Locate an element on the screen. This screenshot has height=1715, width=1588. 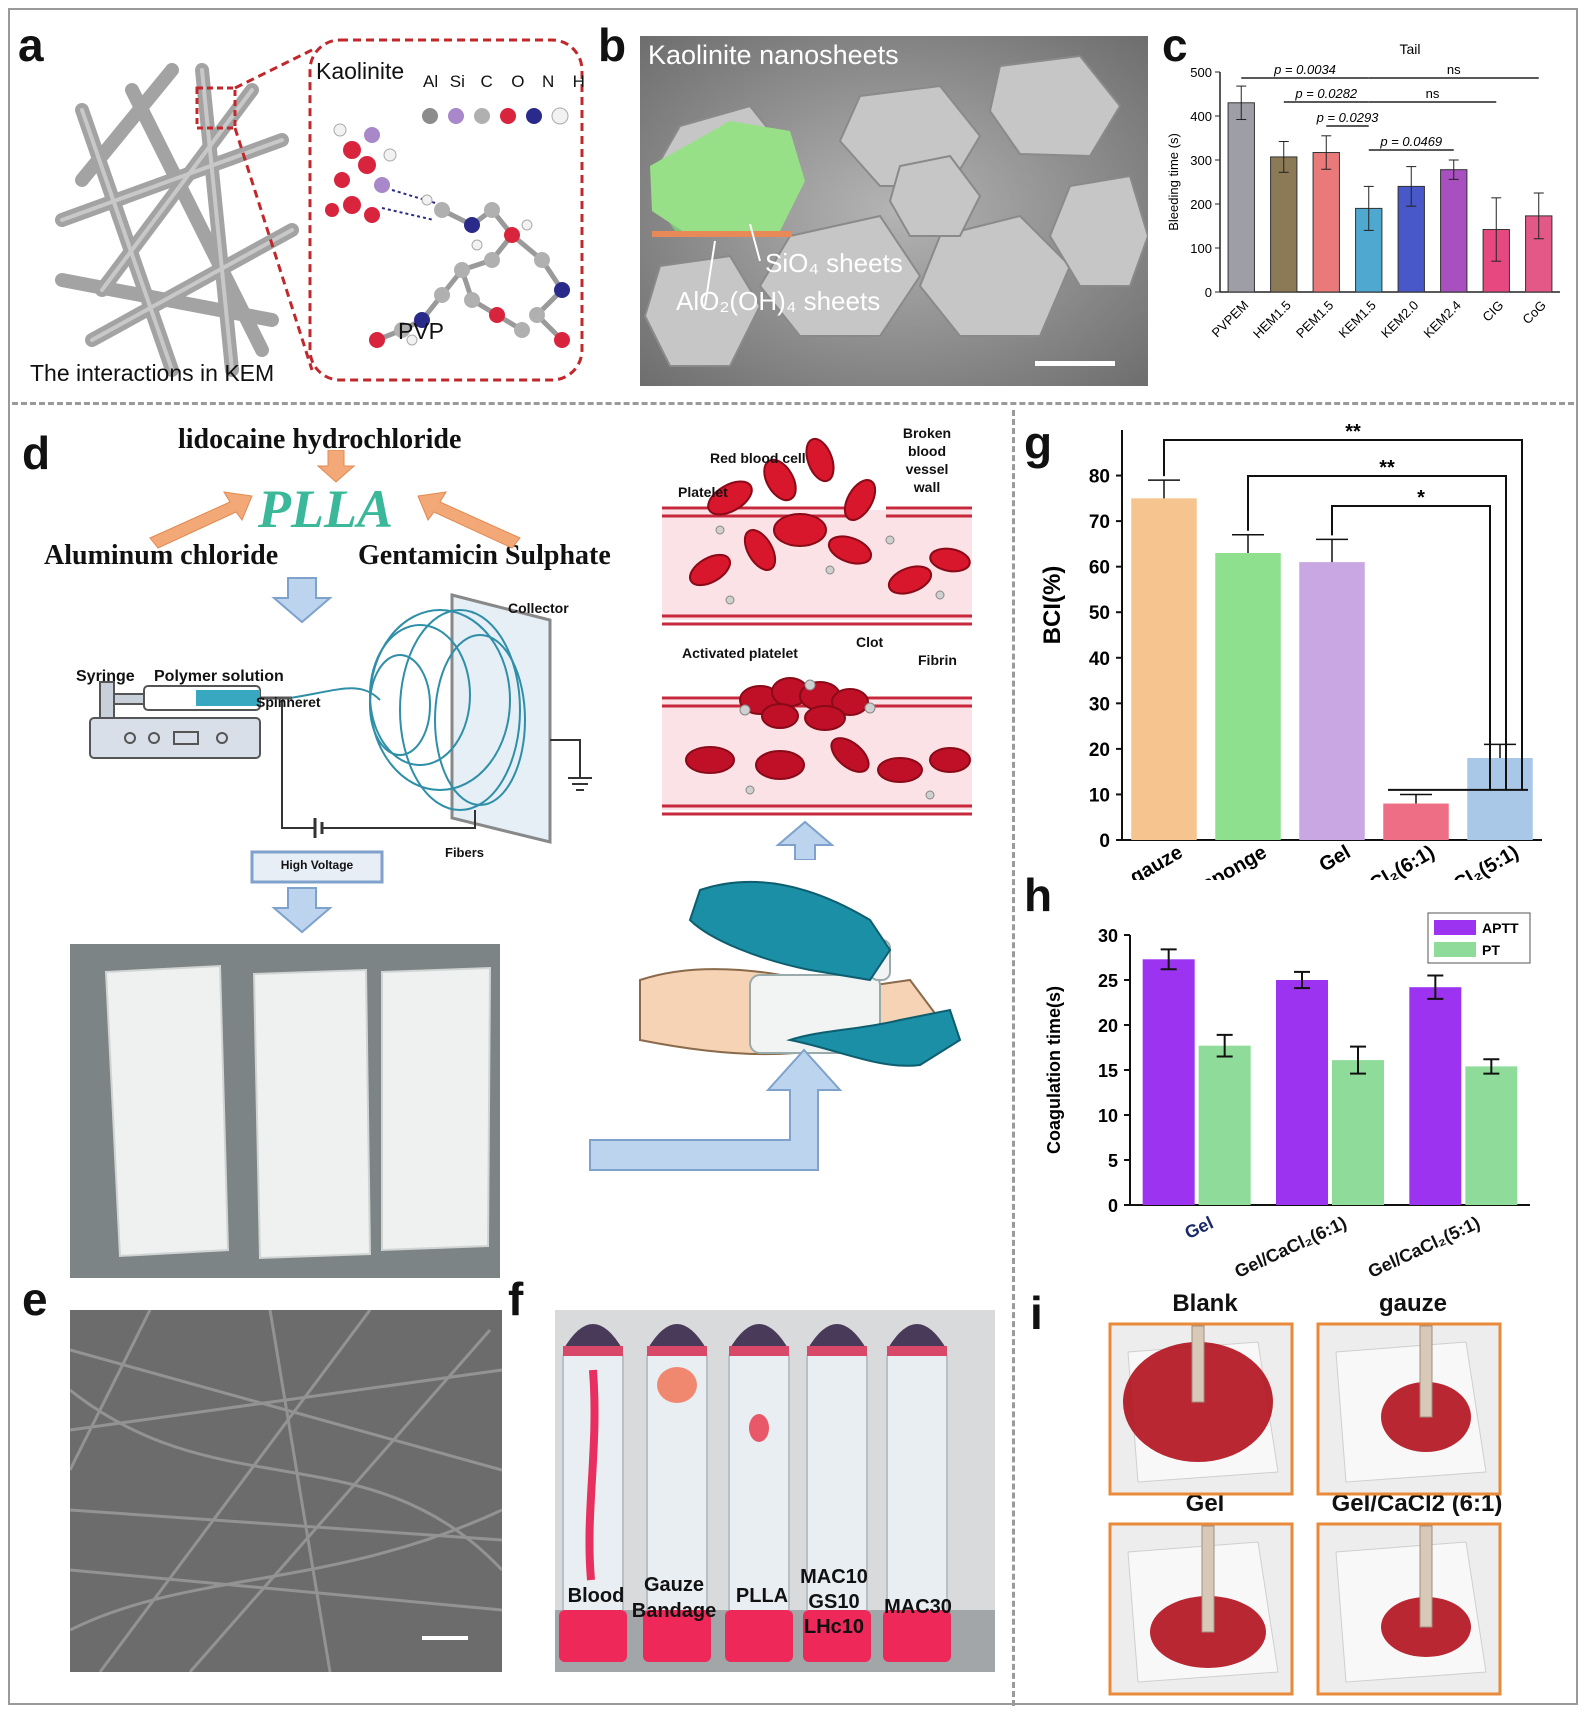
lidocaine-label: lidocaine hydrochloride is located at coordinates (320, 439).